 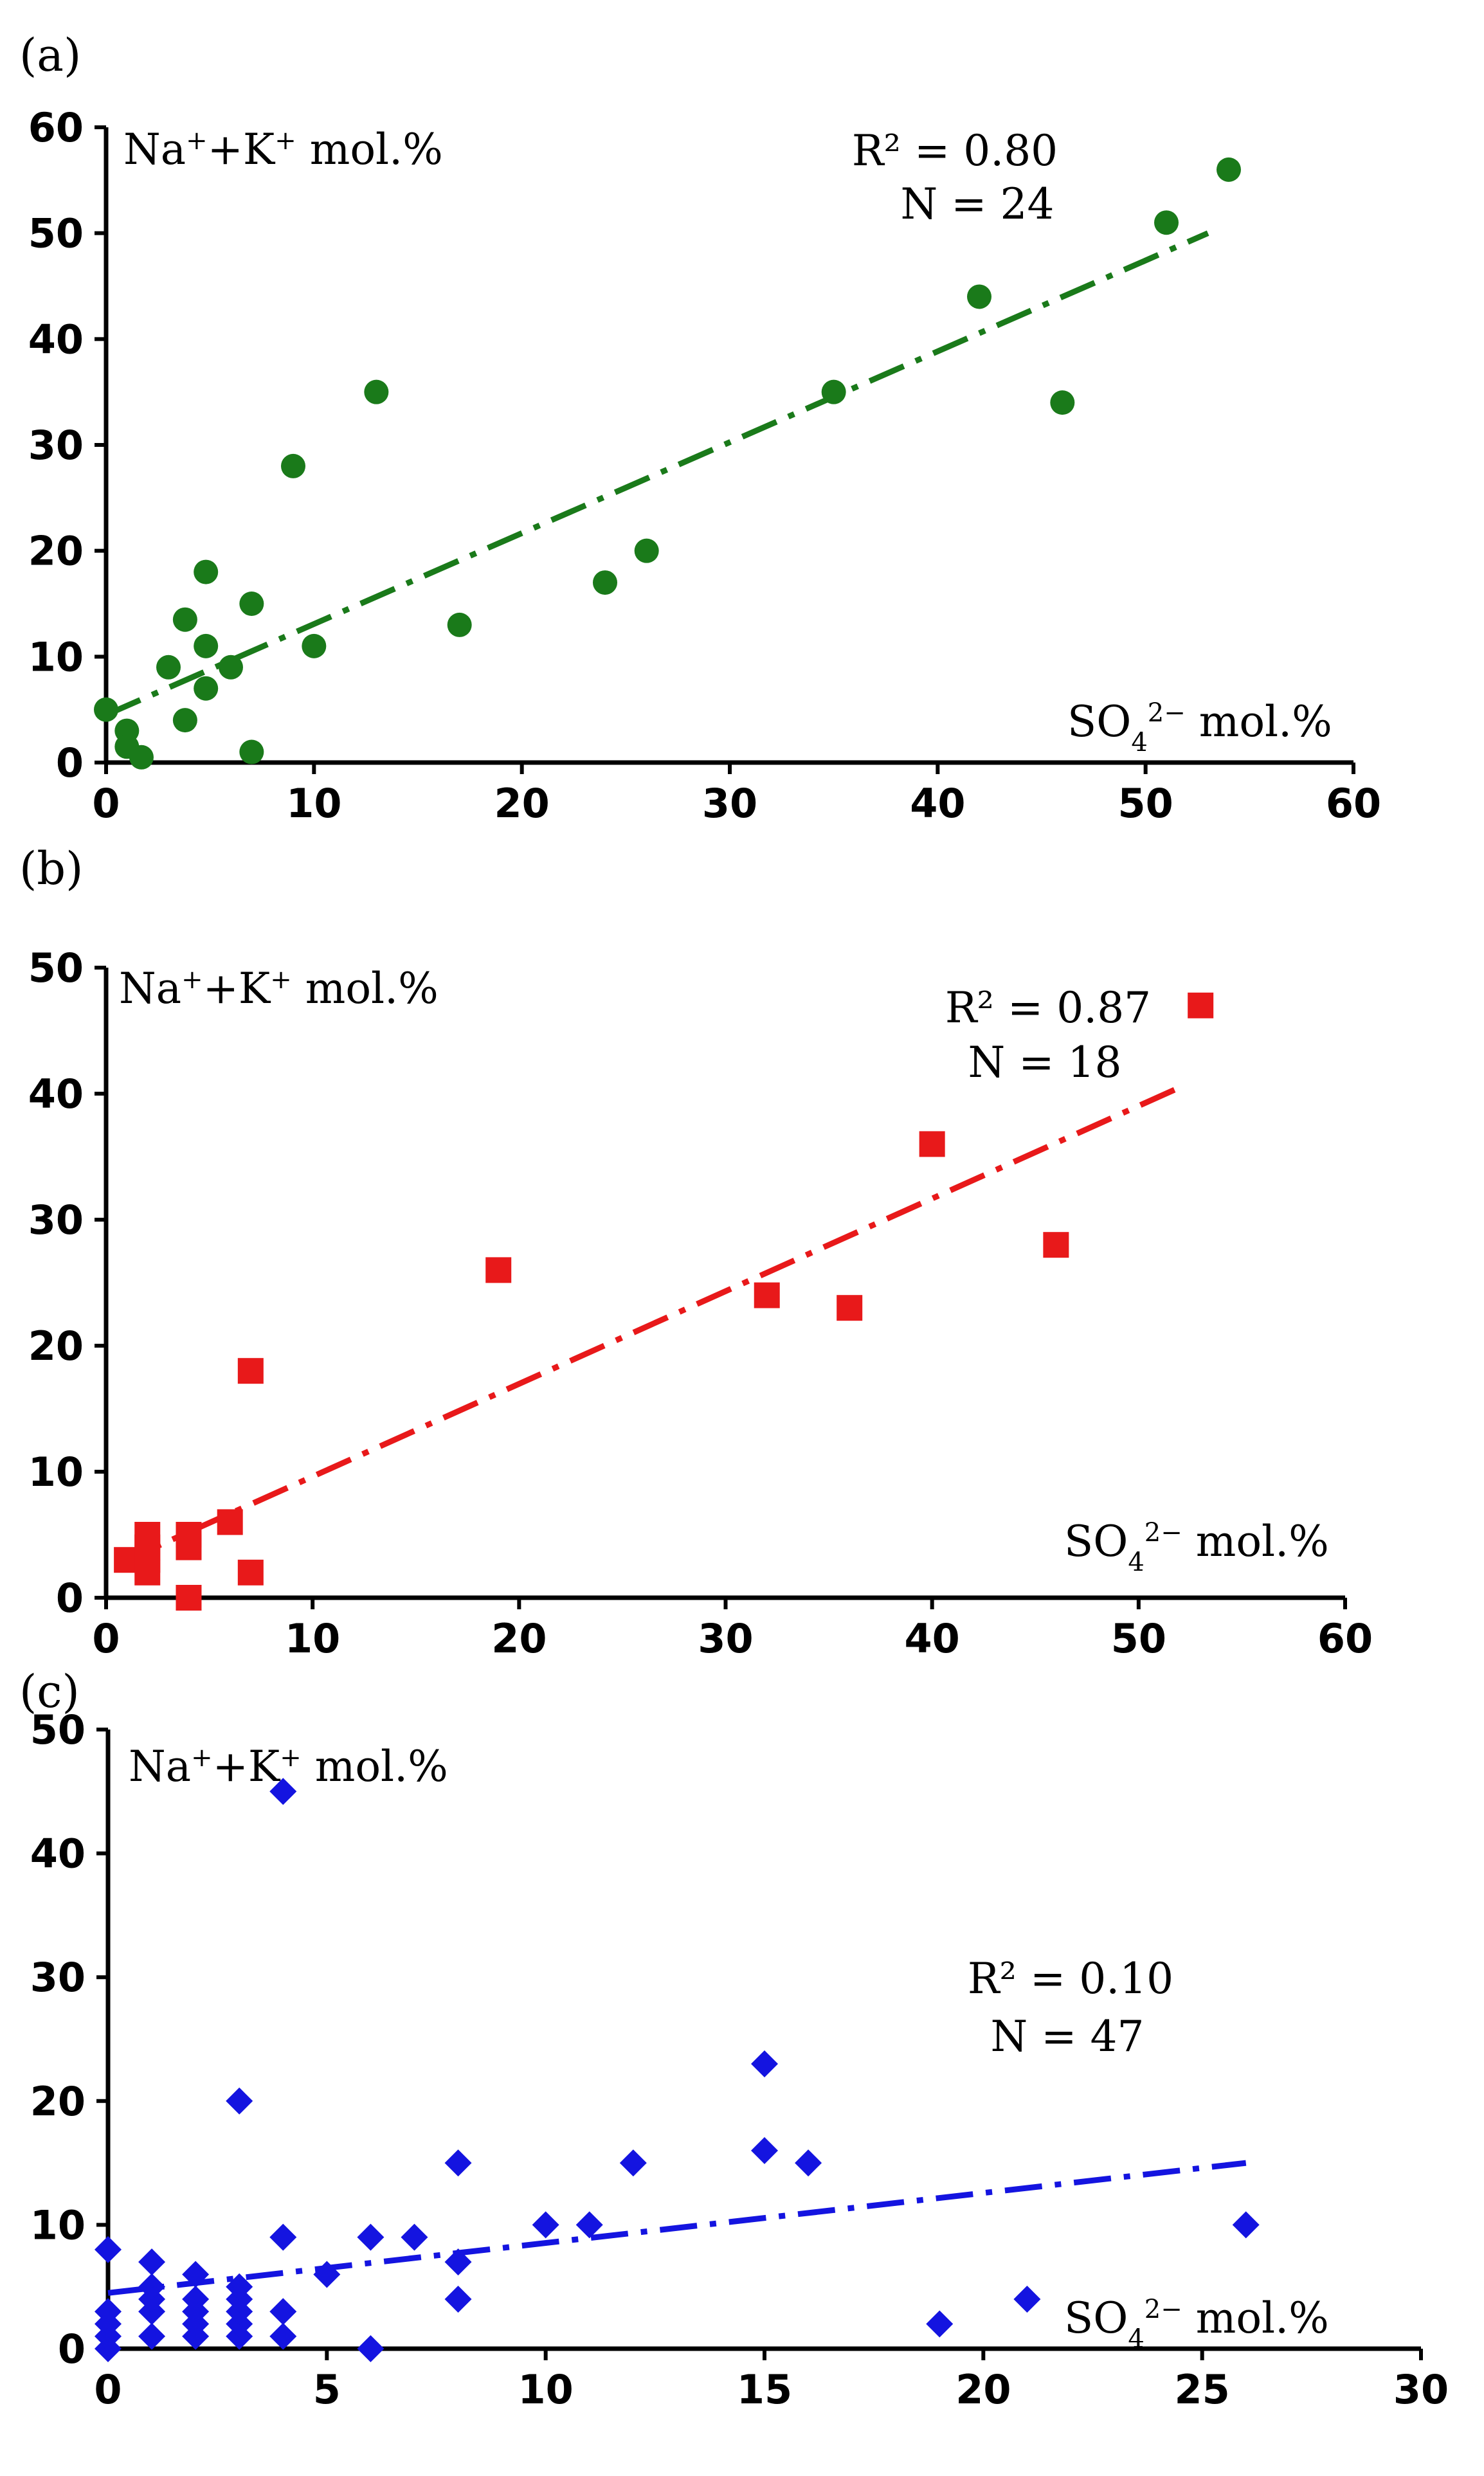 What do you see at coordinates (1070, 1978) in the screenshot?
I see `r-squared-label: R² = 0.10` at bounding box center [1070, 1978].